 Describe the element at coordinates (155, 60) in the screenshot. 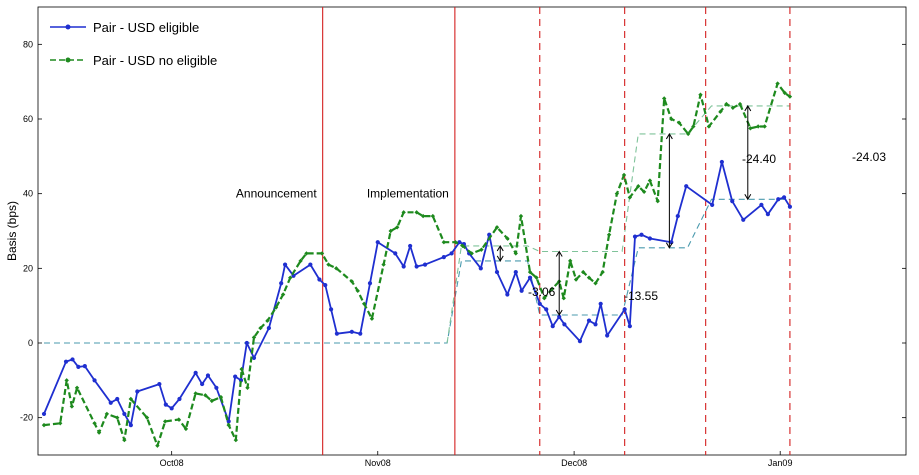

I see `legend-label-no-eligible: Pair - USD no eligible` at that location.